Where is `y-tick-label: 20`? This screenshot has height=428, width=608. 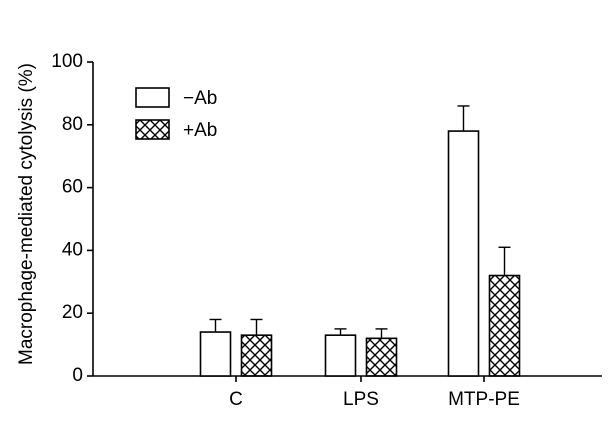 y-tick-label: 20 is located at coordinates (72, 312).